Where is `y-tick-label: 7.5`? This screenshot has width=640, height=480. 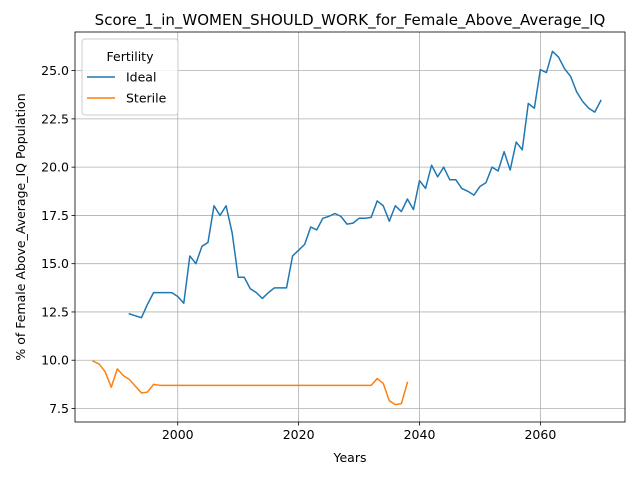
y-tick-label: 7.5 is located at coordinates (59, 408).